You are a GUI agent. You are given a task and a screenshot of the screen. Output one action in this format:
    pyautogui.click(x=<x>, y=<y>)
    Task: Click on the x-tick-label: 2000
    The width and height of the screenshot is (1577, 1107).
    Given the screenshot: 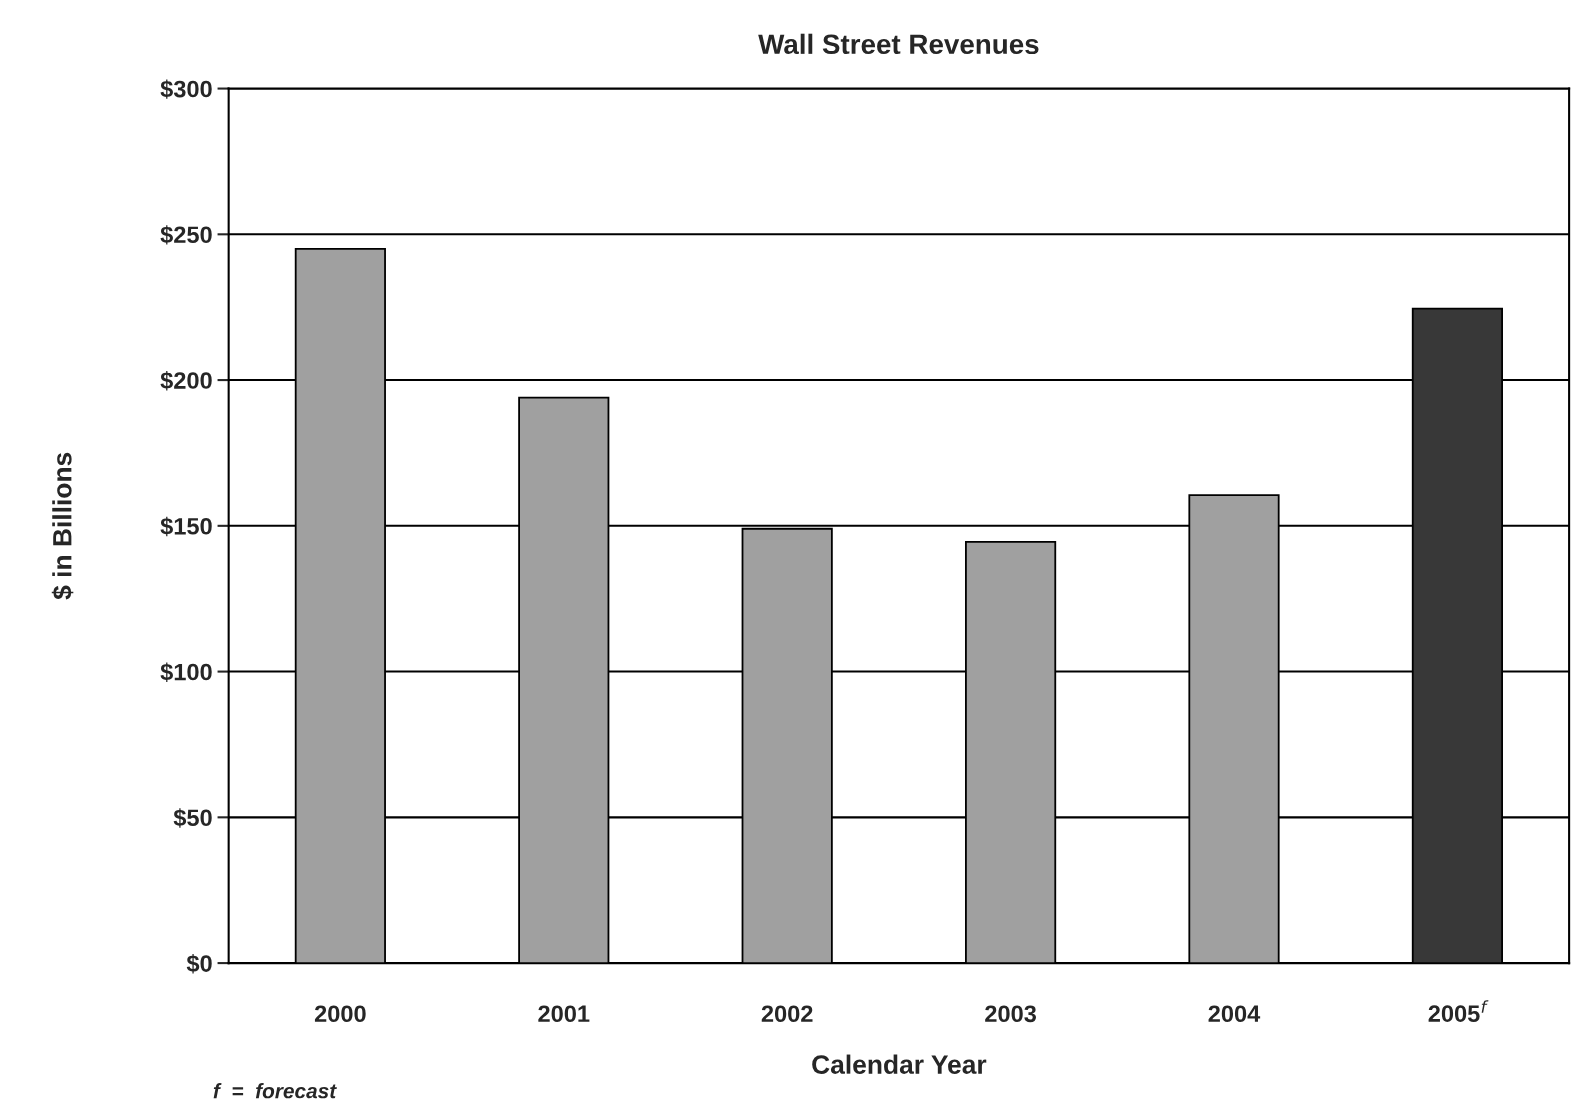 What is the action you would take?
    pyautogui.click(x=340, y=1014)
    